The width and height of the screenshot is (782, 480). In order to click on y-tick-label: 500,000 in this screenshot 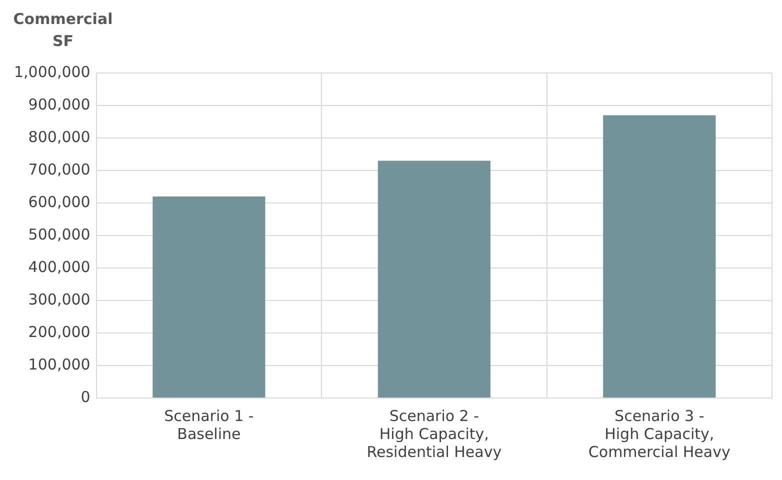, I will do `click(59, 234)`.